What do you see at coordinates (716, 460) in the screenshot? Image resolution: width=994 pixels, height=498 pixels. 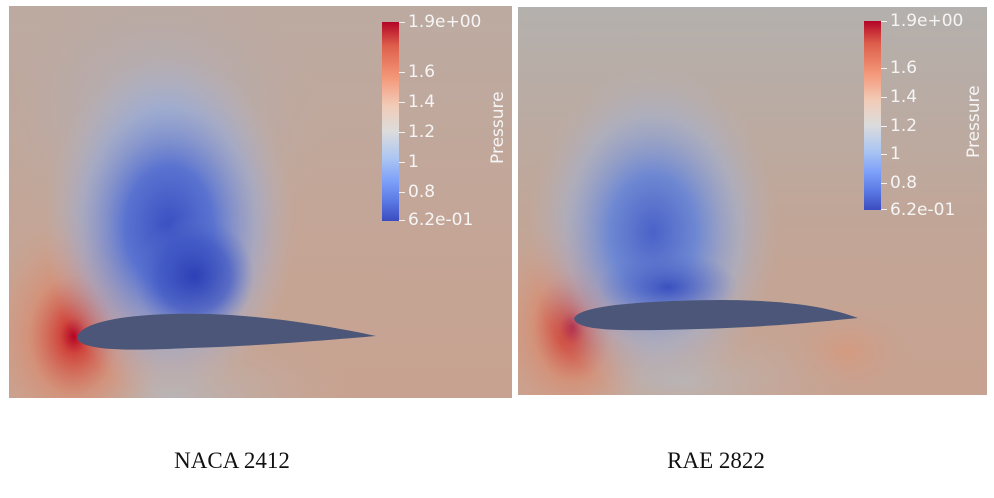 I see `rae-2822-caption: RAE 2822` at bounding box center [716, 460].